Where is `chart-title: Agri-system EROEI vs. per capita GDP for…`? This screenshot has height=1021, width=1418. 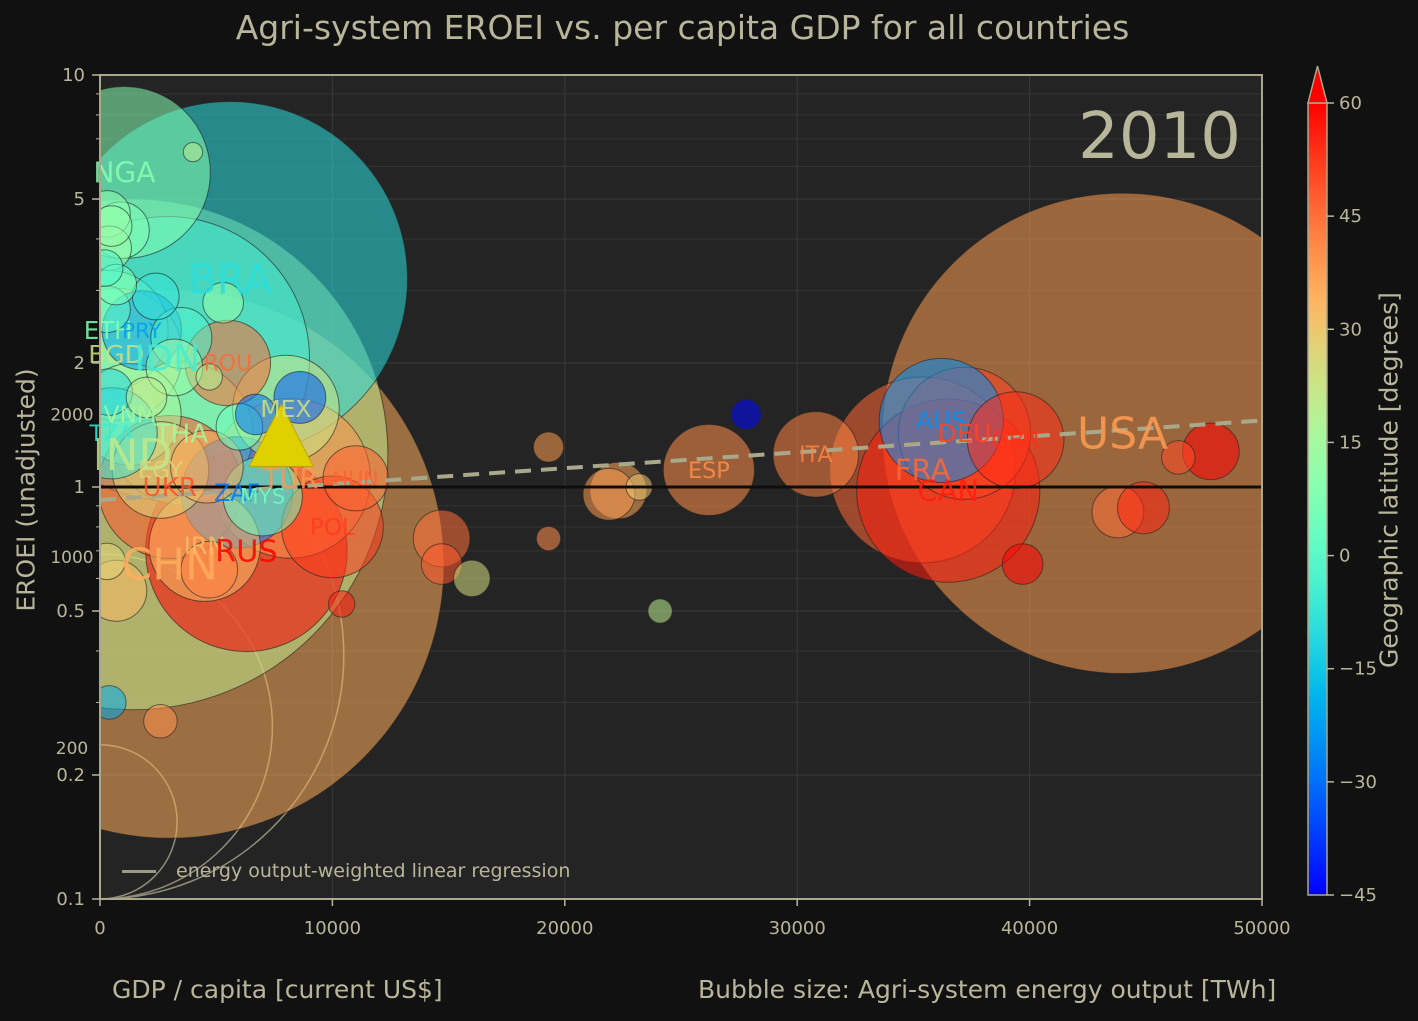 chart-title: Agri-system EROEI vs. per capita GDP for… is located at coordinates (682, 27).